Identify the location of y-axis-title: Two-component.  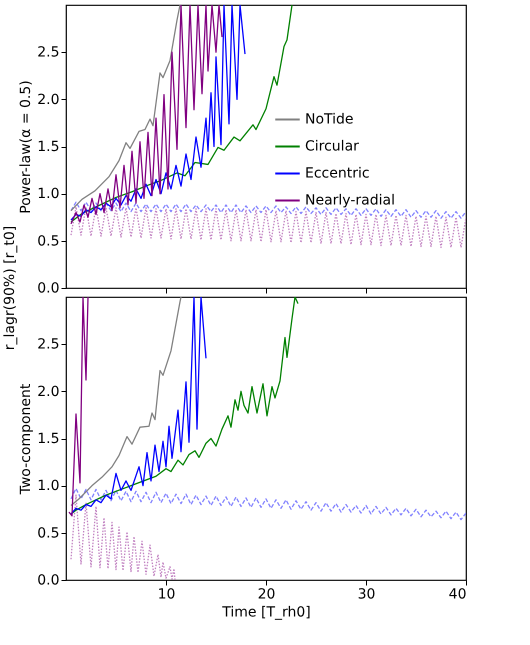
(26, 439).